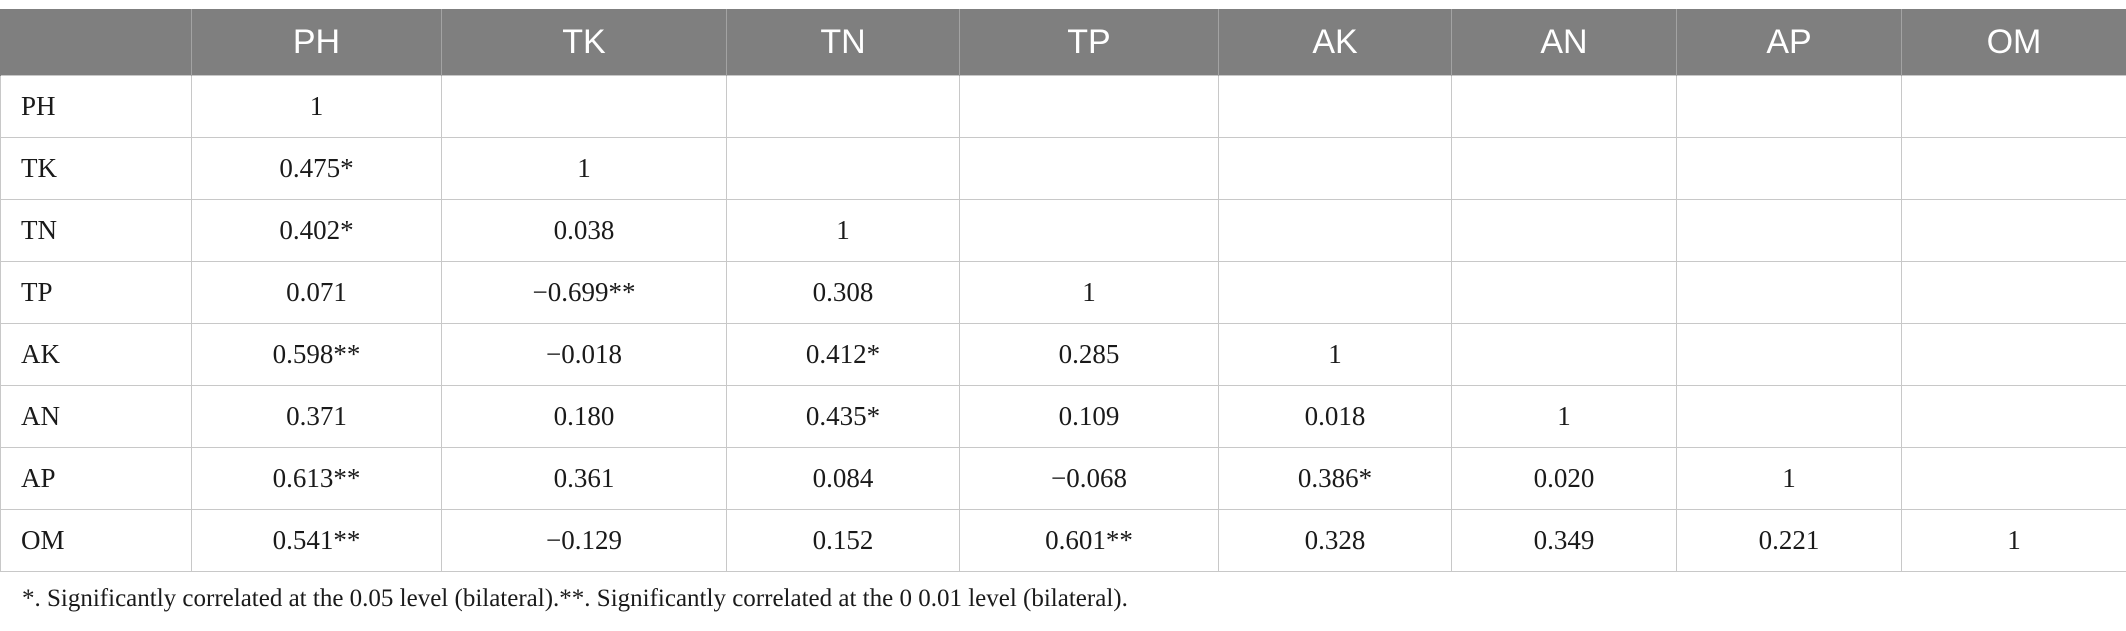 Image resolution: width=2126 pixels, height=631 pixels. I want to click on table-row: TP 0.071 −0.699** 0.308 1, so click(1063, 292).